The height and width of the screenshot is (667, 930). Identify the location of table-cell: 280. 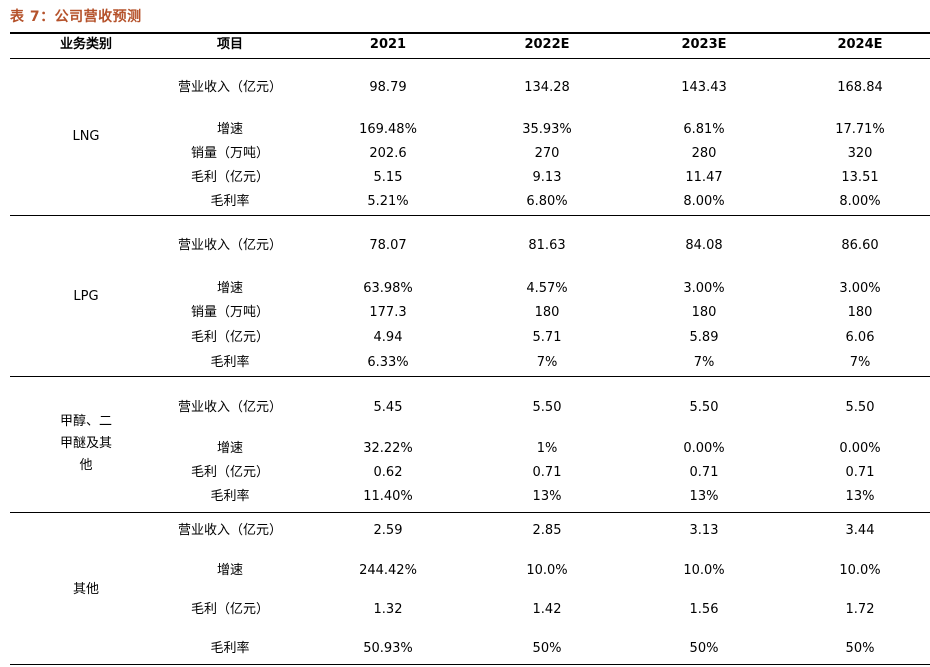
(704, 153).